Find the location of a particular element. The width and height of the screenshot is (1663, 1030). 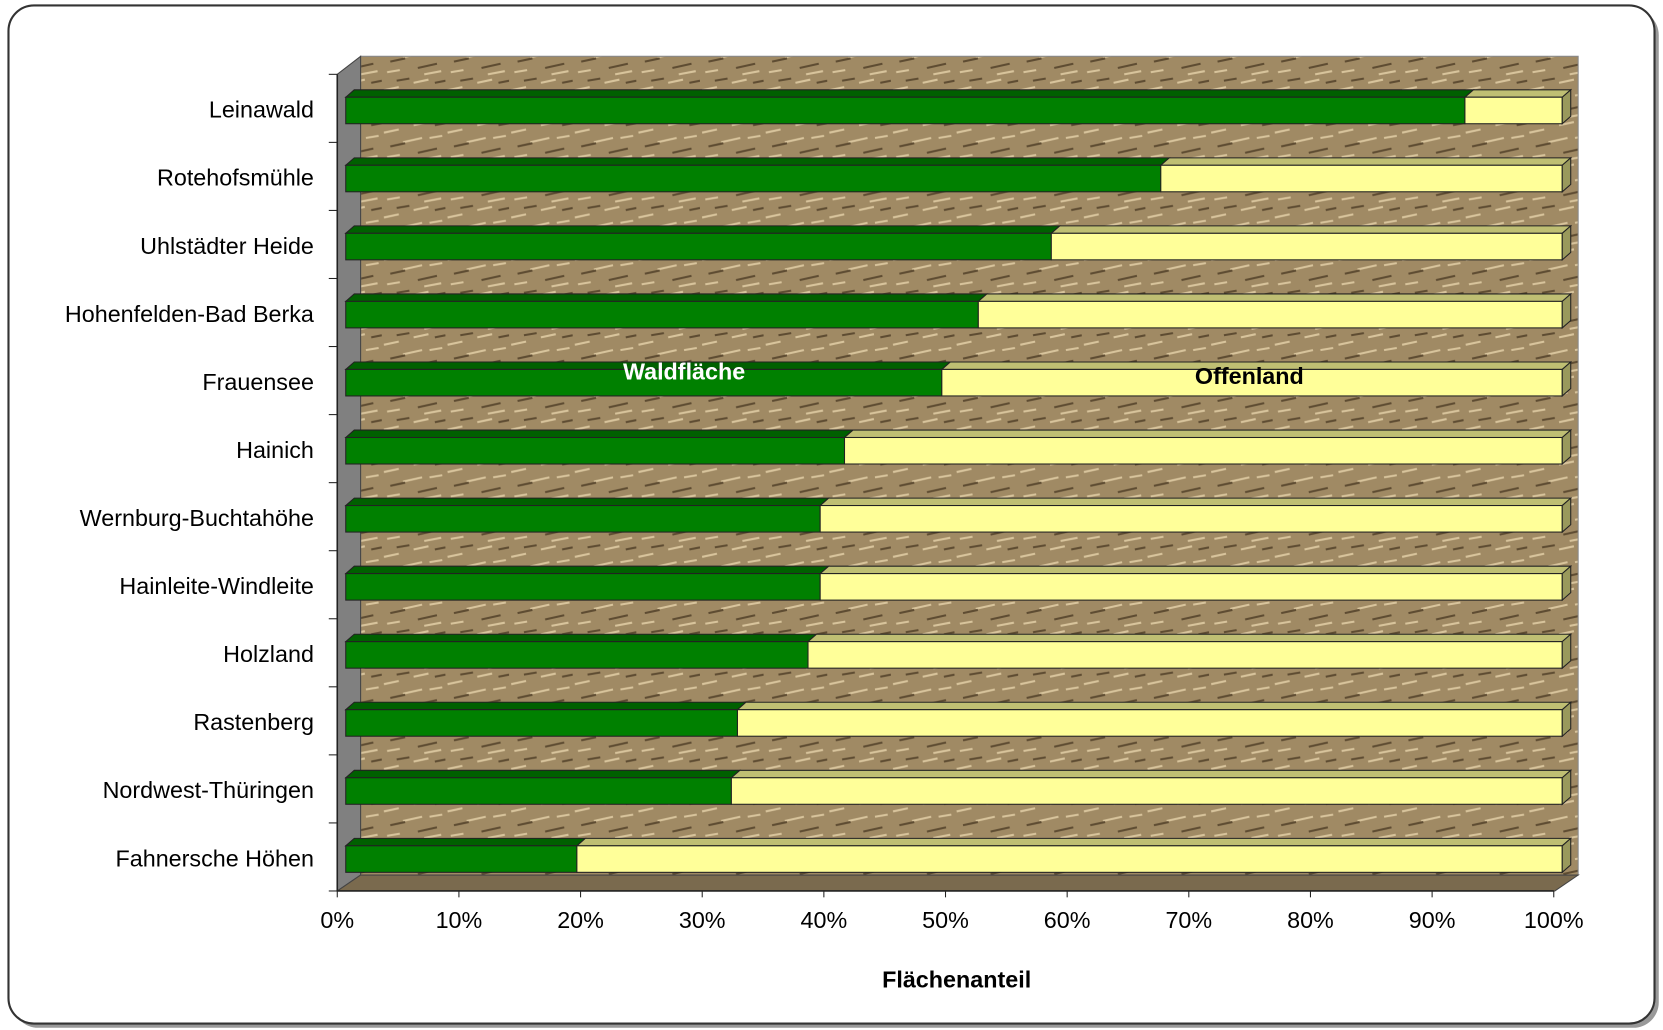

x-tick-label: 30% is located at coordinates (702, 920).